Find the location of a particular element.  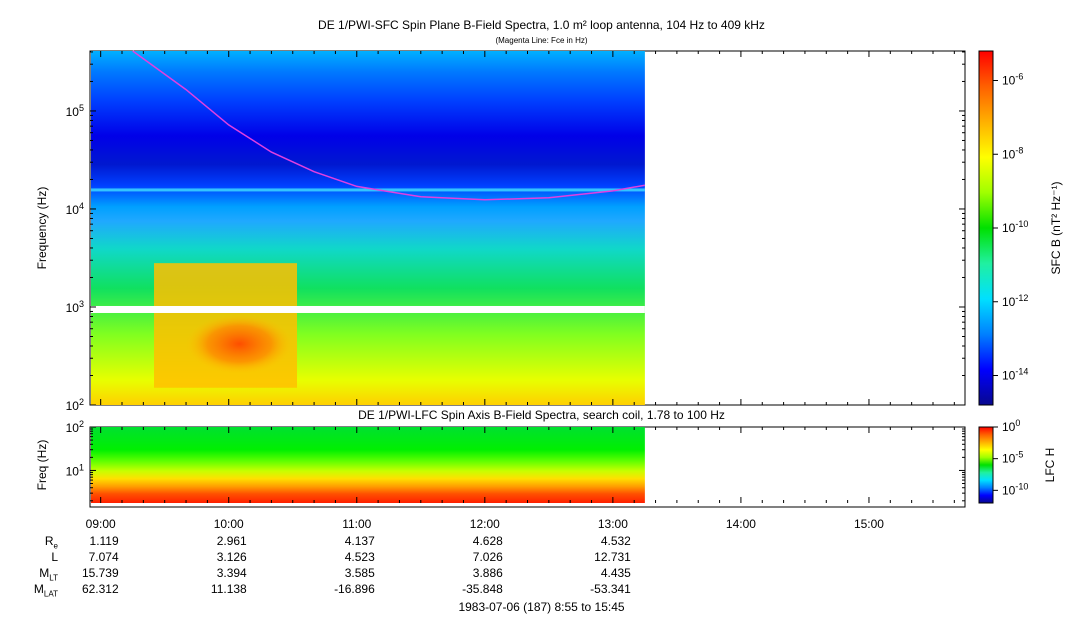

ephemeris-value: 7.026 is located at coordinates (487, 557).